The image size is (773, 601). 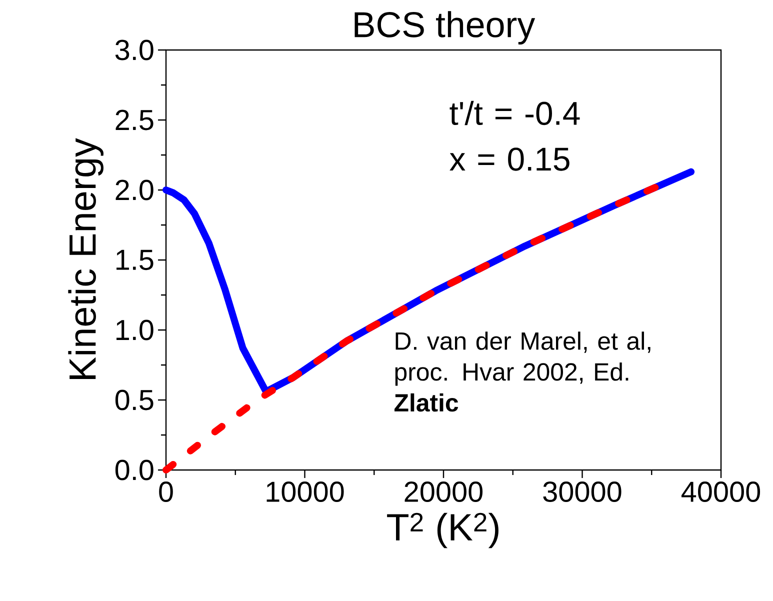 I want to click on y-tick-label: 2.0, so click(x=135, y=190).